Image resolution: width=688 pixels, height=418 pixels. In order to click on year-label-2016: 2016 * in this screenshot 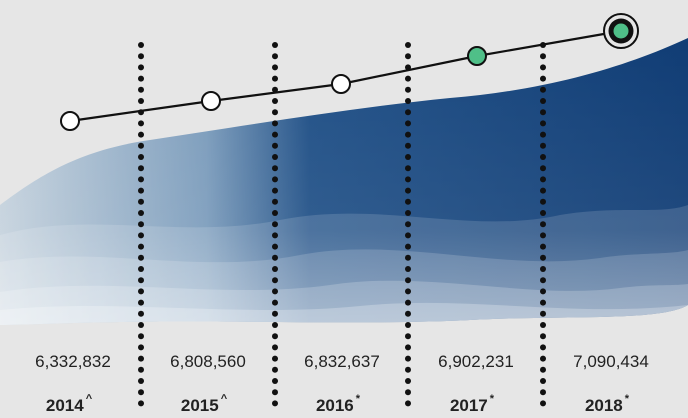, I will do `click(338, 404)`.